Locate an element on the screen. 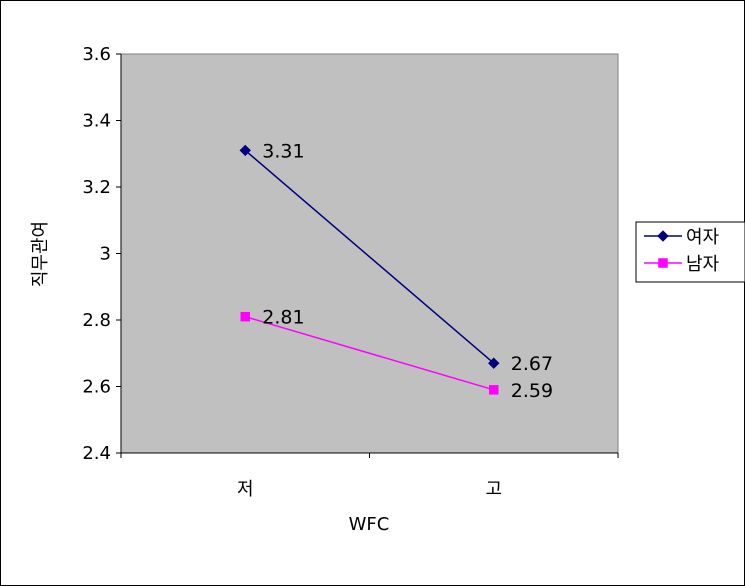  legend-label: 남자 is located at coordinates (703, 264).